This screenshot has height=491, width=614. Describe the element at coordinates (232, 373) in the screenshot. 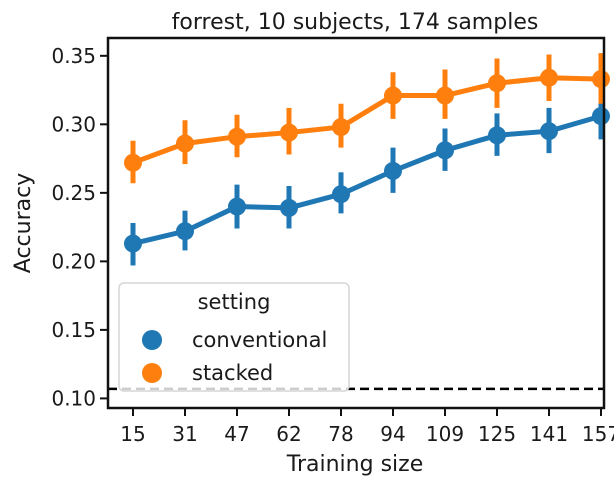

I see `legend-label-stacked: stacked` at that location.